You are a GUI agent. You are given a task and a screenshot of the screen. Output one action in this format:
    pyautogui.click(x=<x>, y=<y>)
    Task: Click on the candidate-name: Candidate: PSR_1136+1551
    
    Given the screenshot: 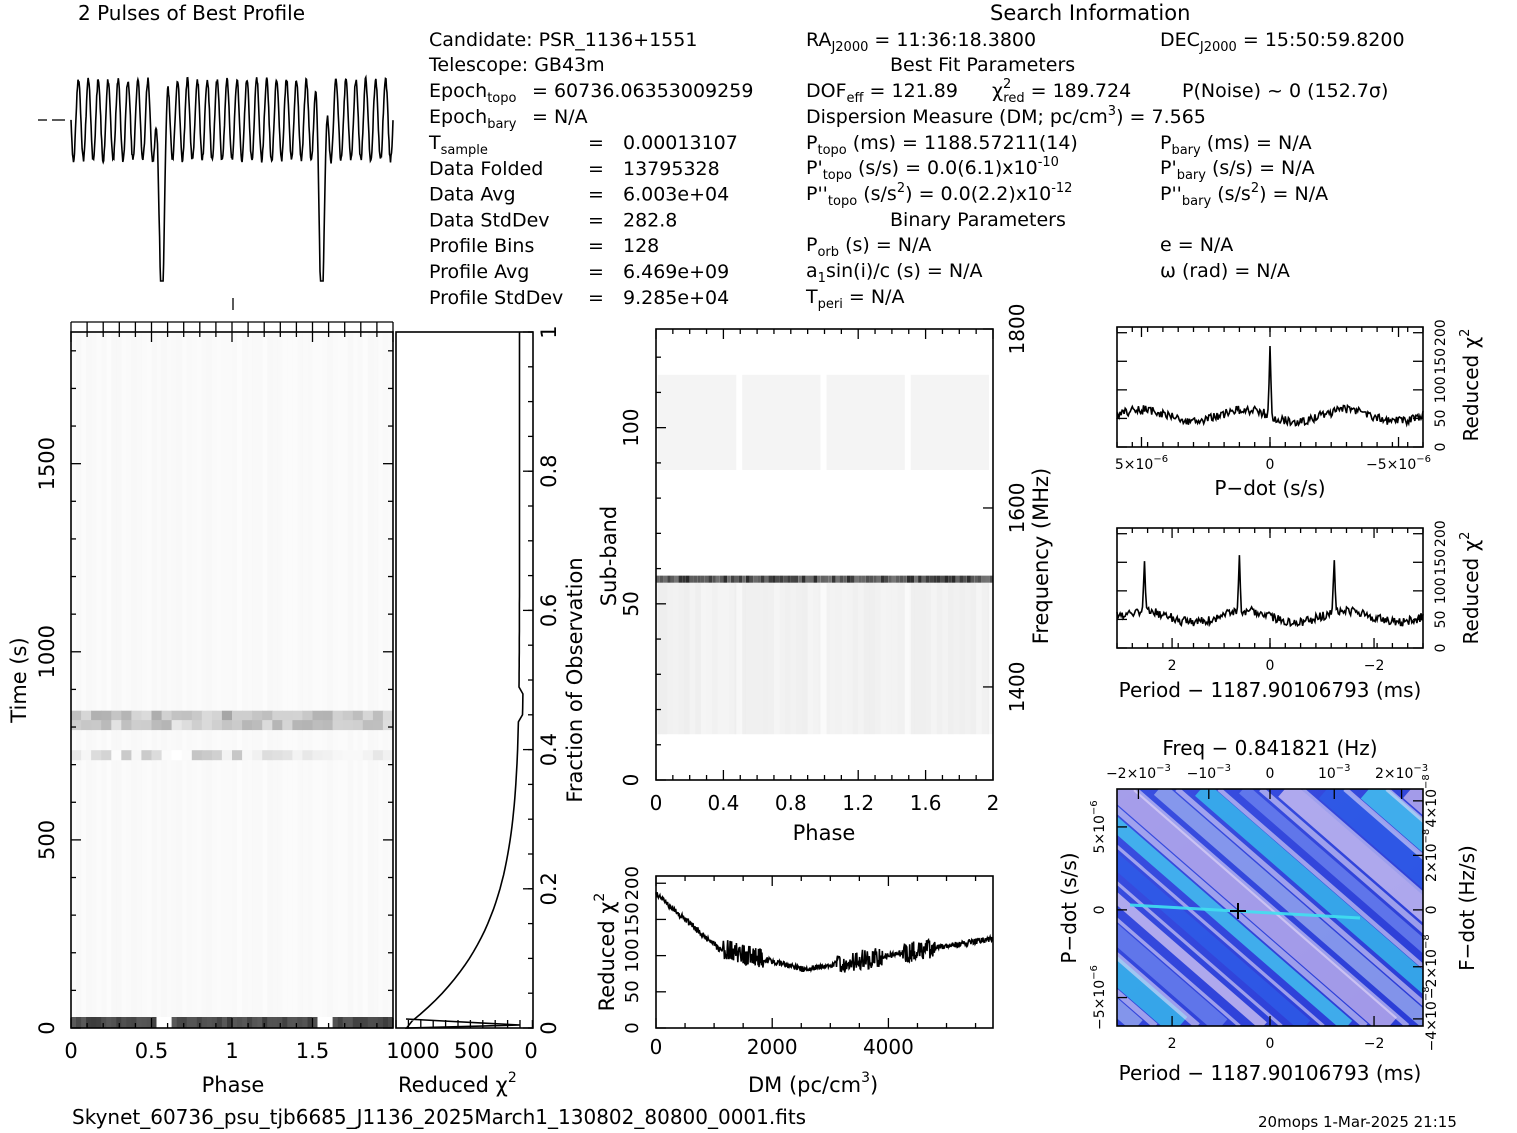 What is the action you would take?
    pyautogui.click(x=563, y=40)
    